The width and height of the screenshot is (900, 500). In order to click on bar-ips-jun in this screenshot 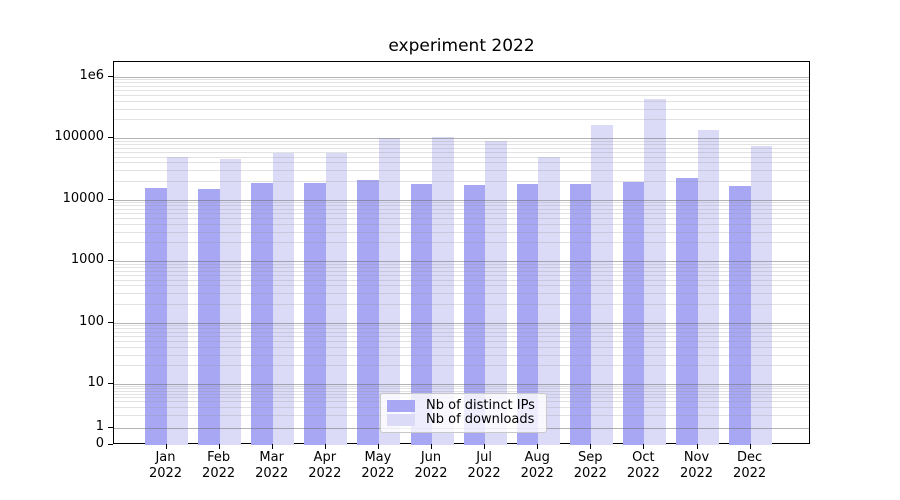, I will do `click(421, 314)`.